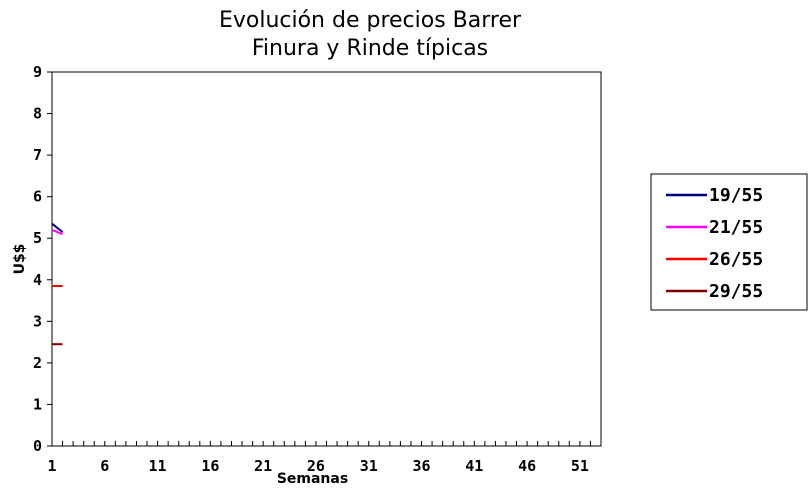 This screenshot has height=489, width=808. What do you see at coordinates (580, 466) in the screenshot?
I see `x-tick-label: 51` at bounding box center [580, 466].